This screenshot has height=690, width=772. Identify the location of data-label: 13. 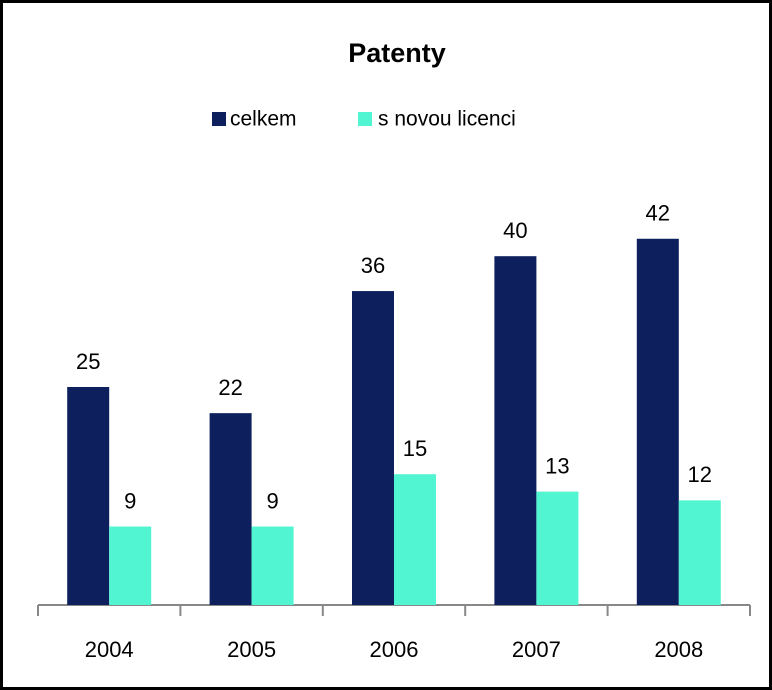
(557, 465).